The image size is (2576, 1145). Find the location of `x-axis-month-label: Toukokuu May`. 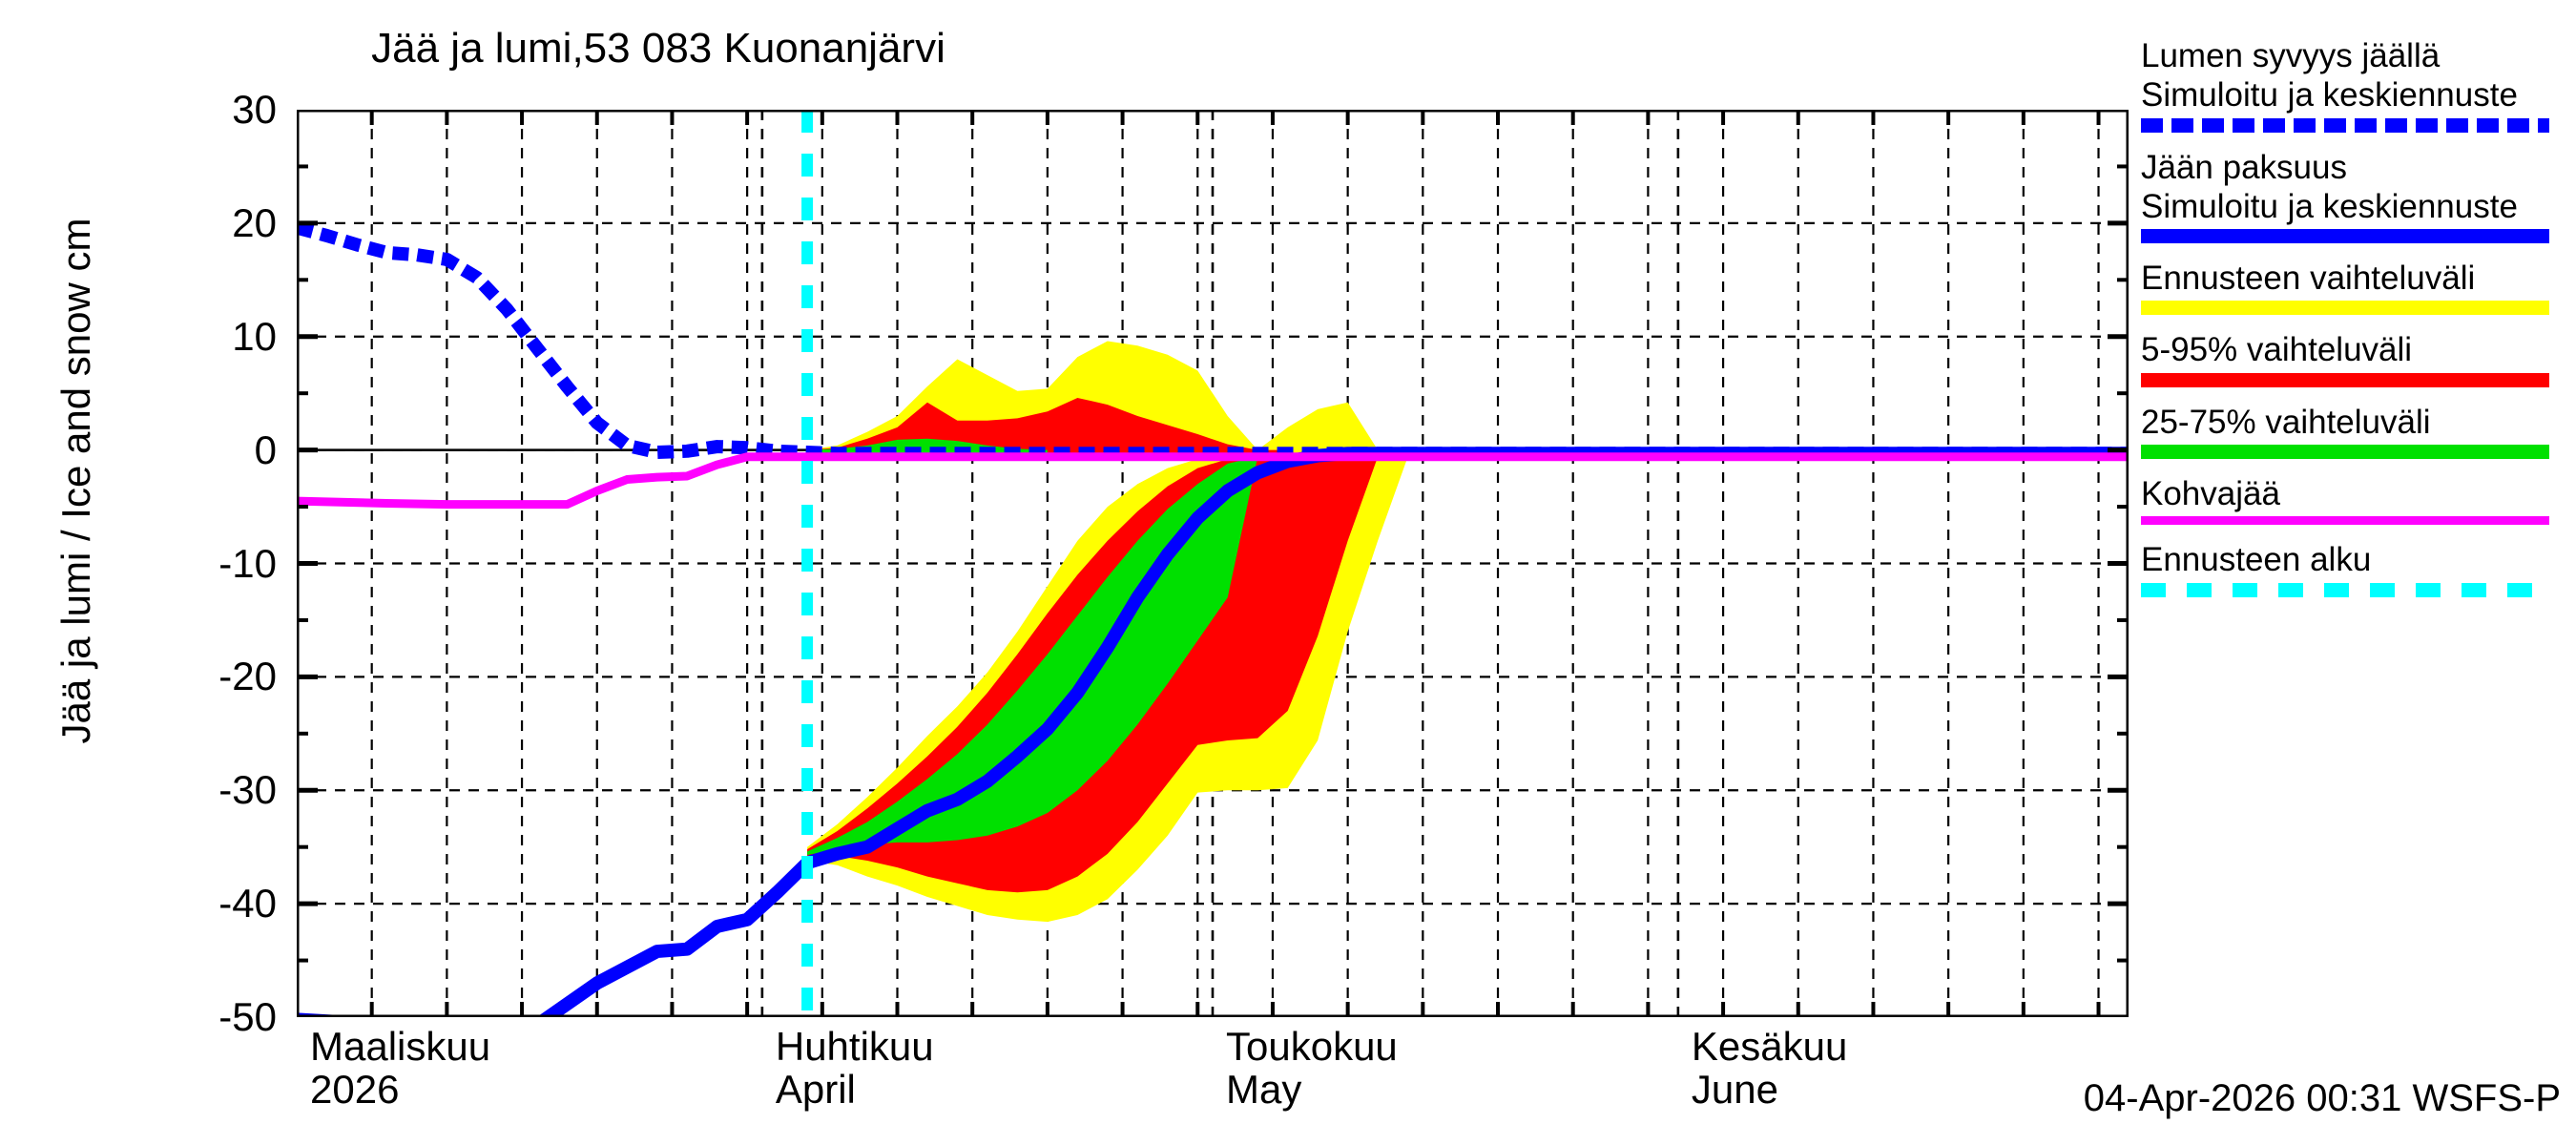

x-axis-month-label: Toukokuu May is located at coordinates (1312, 1068).